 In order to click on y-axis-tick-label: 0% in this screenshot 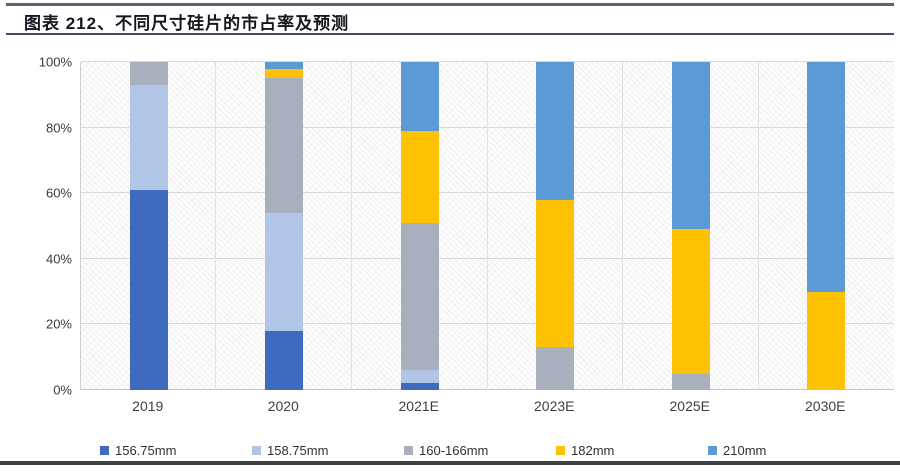, I will do `click(62, 390)`.